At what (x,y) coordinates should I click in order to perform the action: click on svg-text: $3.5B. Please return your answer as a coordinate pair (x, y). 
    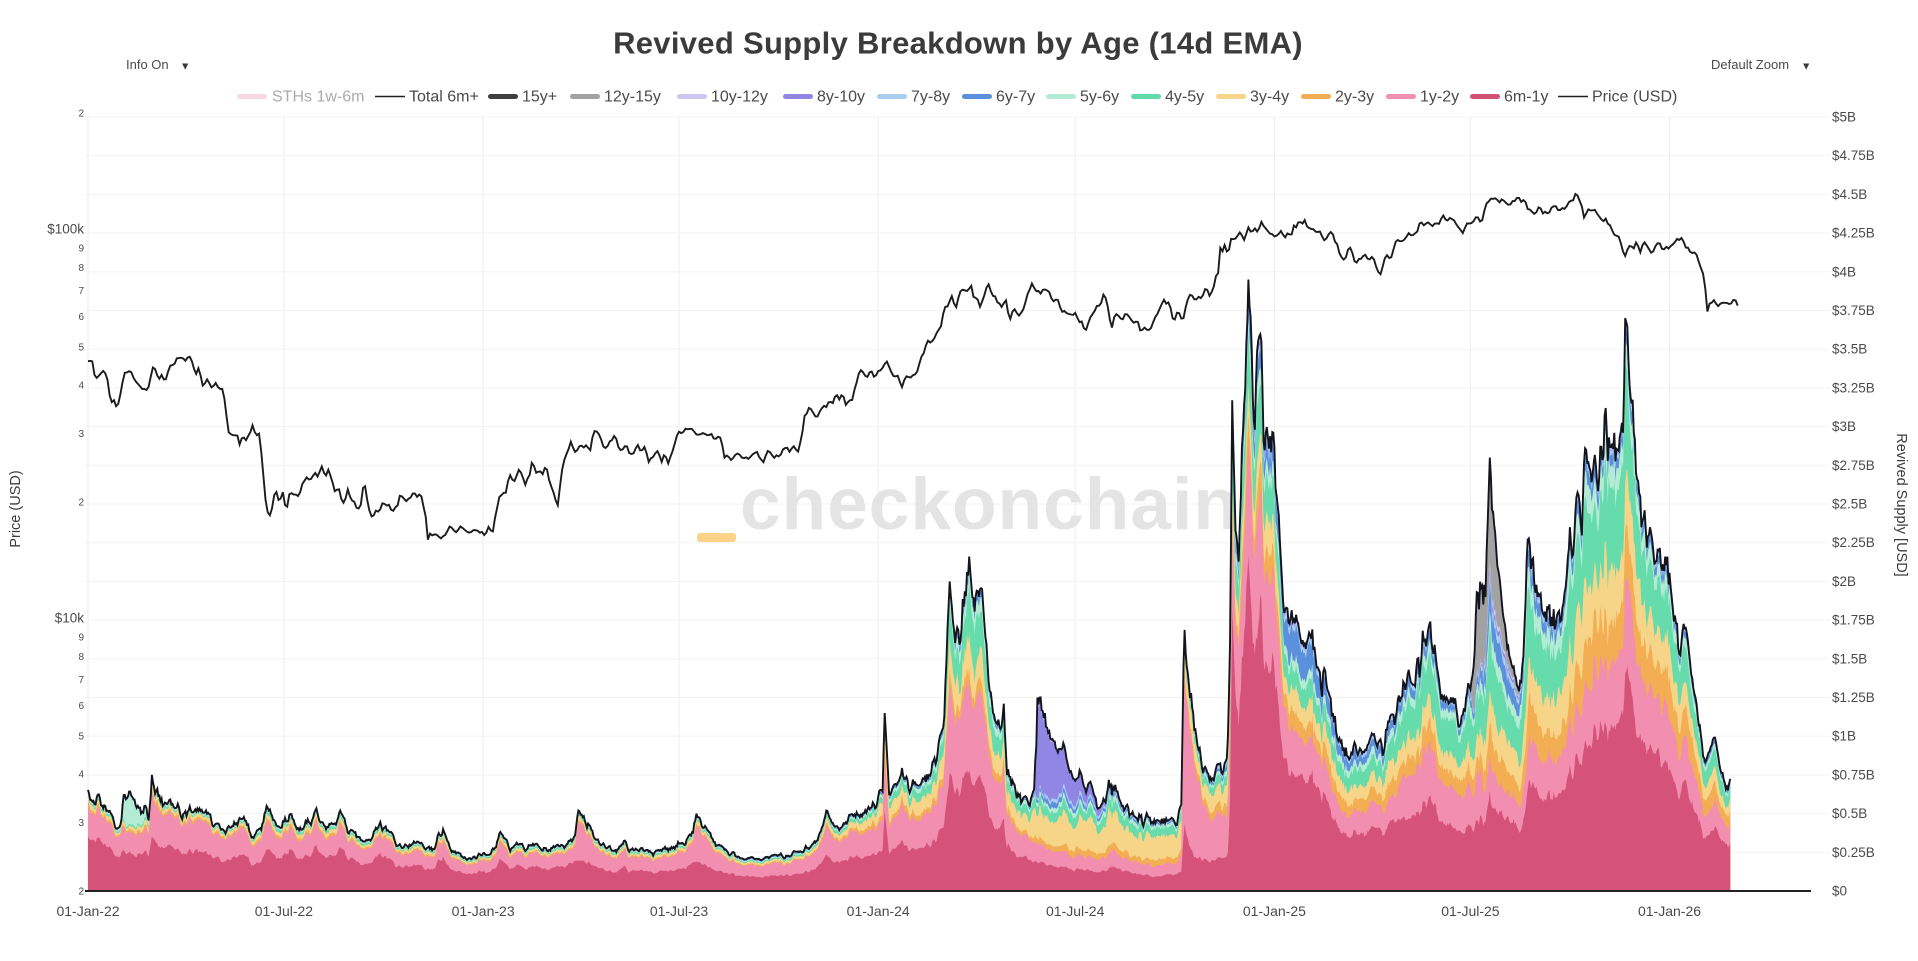
    Looking at the image, I should click on (1849, 349).